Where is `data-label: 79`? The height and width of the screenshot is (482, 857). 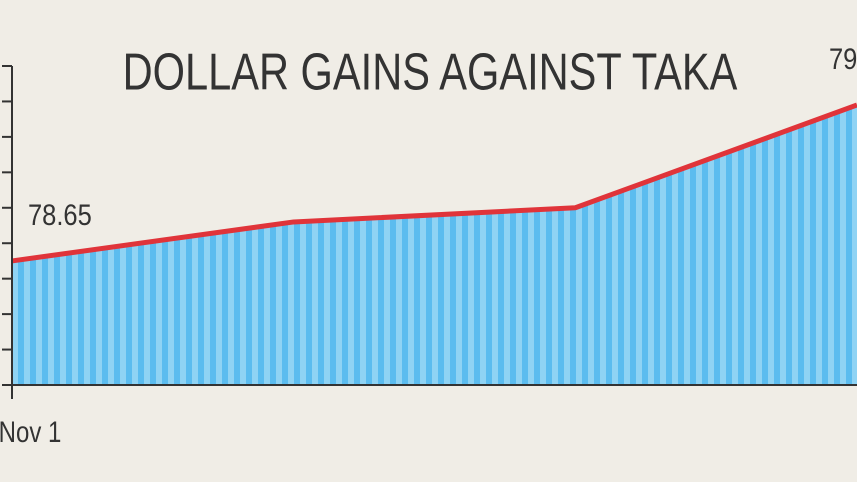 data-label: 79 is located at coordinates (843, 58).